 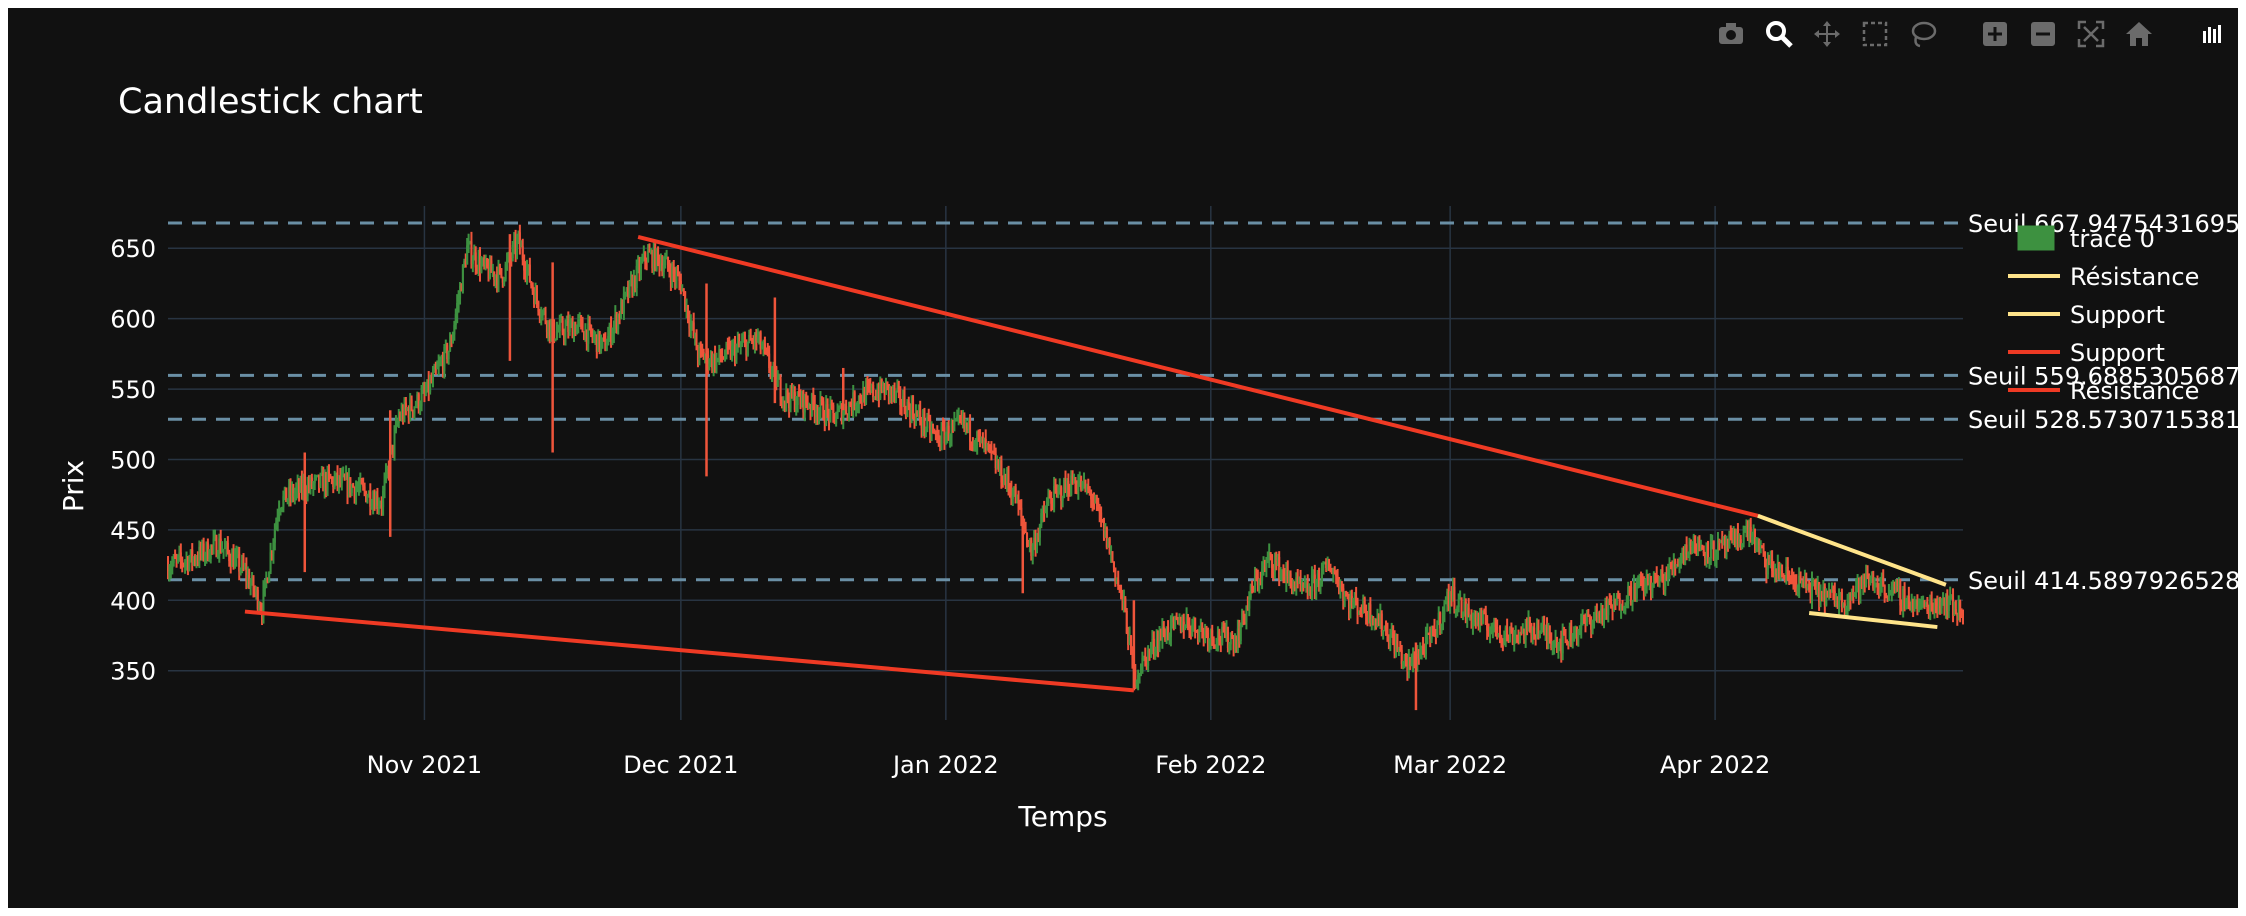 What do you see at coordinates (1995, 34) in the screenshot?
I see `zoom-in-button` at bounding box center [1995, 34].